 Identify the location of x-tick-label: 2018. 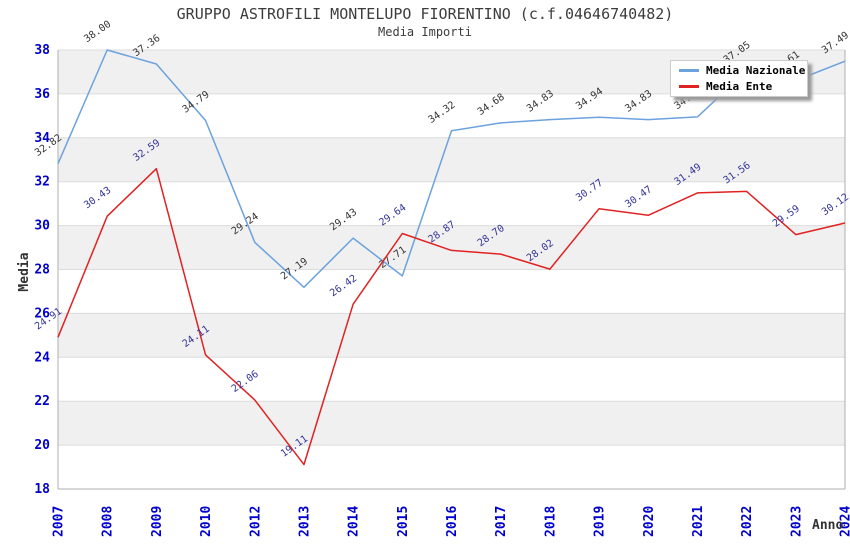
(550, 521).